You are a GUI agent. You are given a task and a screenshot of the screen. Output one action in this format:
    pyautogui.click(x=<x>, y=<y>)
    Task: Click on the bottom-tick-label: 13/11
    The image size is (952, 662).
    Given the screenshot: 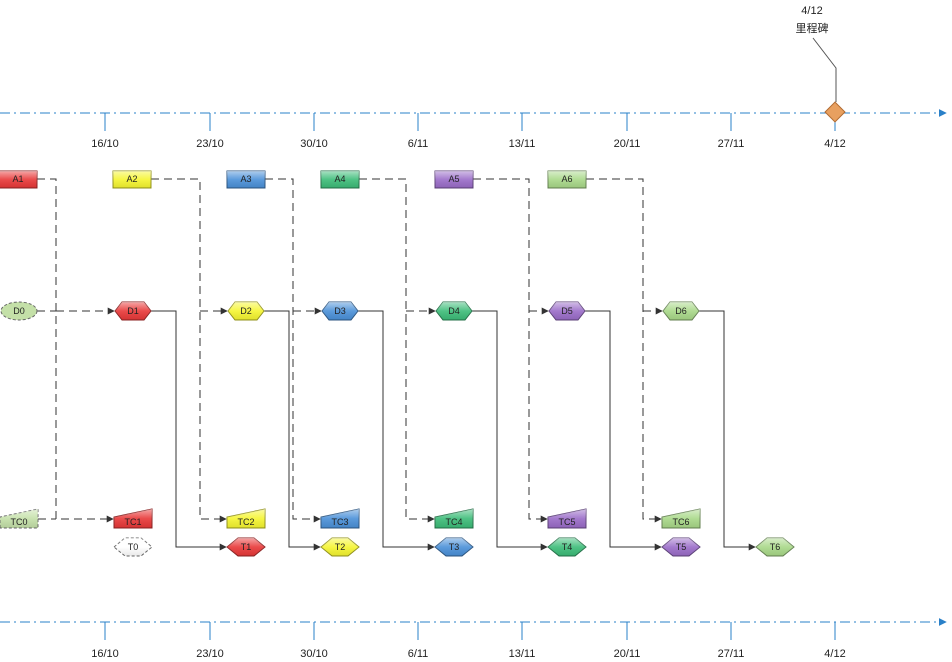 What is the action you would take?
    pyautogui.click(x=522, y=654)
    